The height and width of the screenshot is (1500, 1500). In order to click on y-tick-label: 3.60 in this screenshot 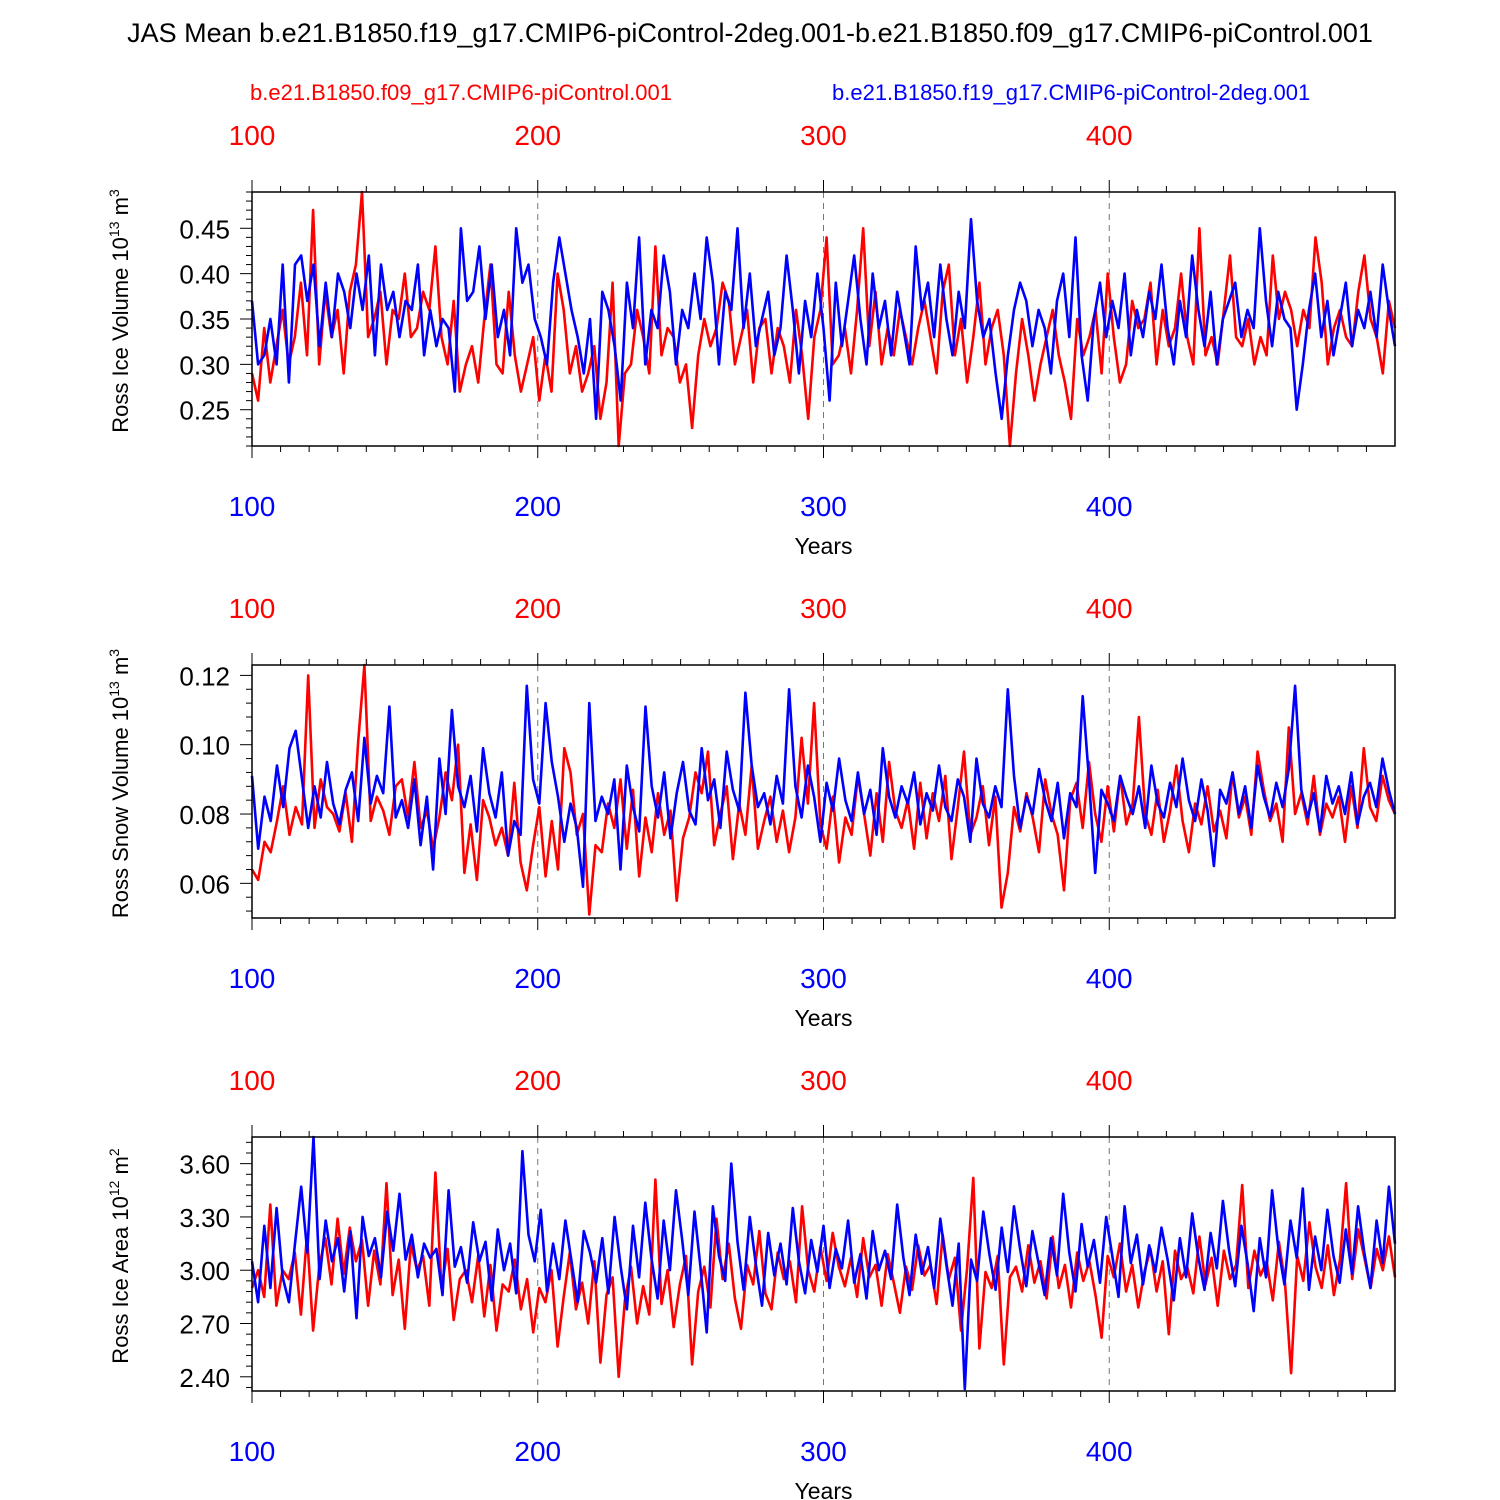, I will do `click(204, 1165)`.